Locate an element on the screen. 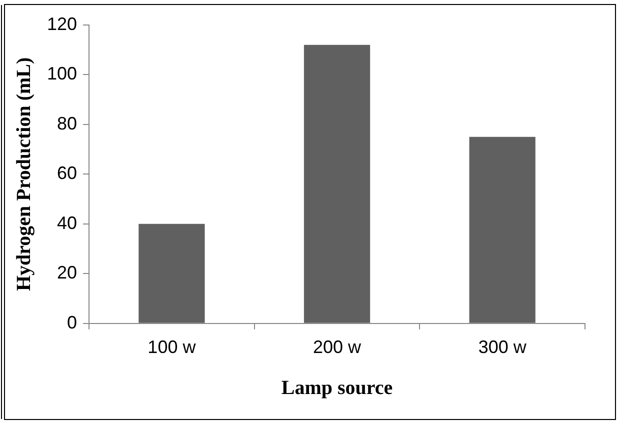  x-axis-title: Lamp source is located at coordinates (337, 388).